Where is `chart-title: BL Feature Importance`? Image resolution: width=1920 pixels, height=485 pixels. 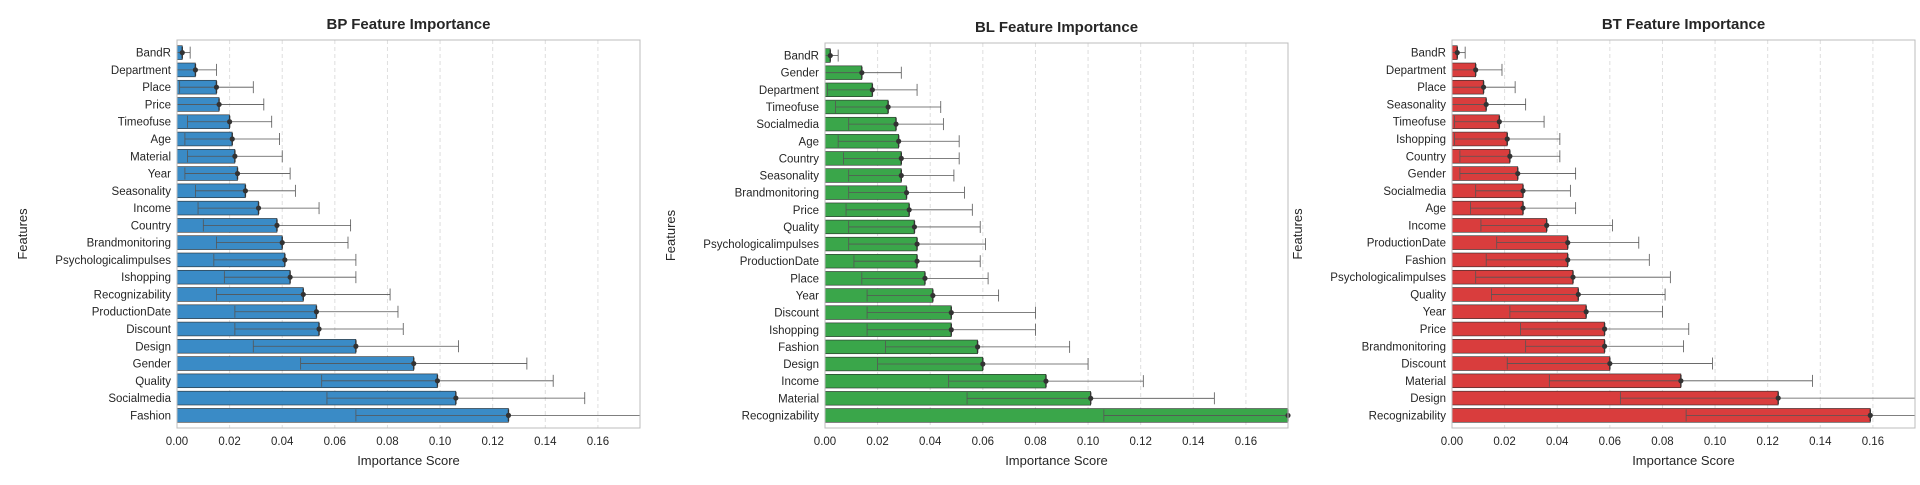
chart-title: BL Feature Importance is located at coordinates (1056, 27).